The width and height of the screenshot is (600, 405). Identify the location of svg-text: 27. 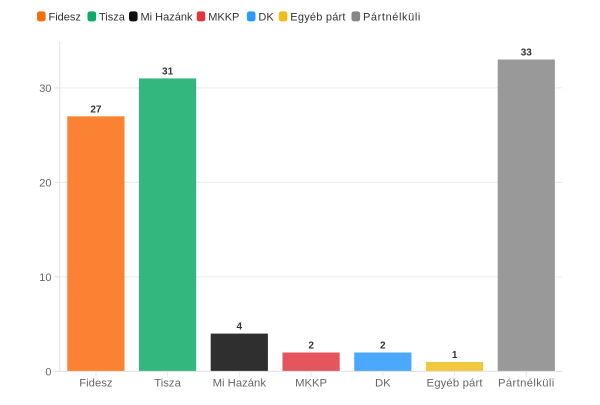
(96, 109).